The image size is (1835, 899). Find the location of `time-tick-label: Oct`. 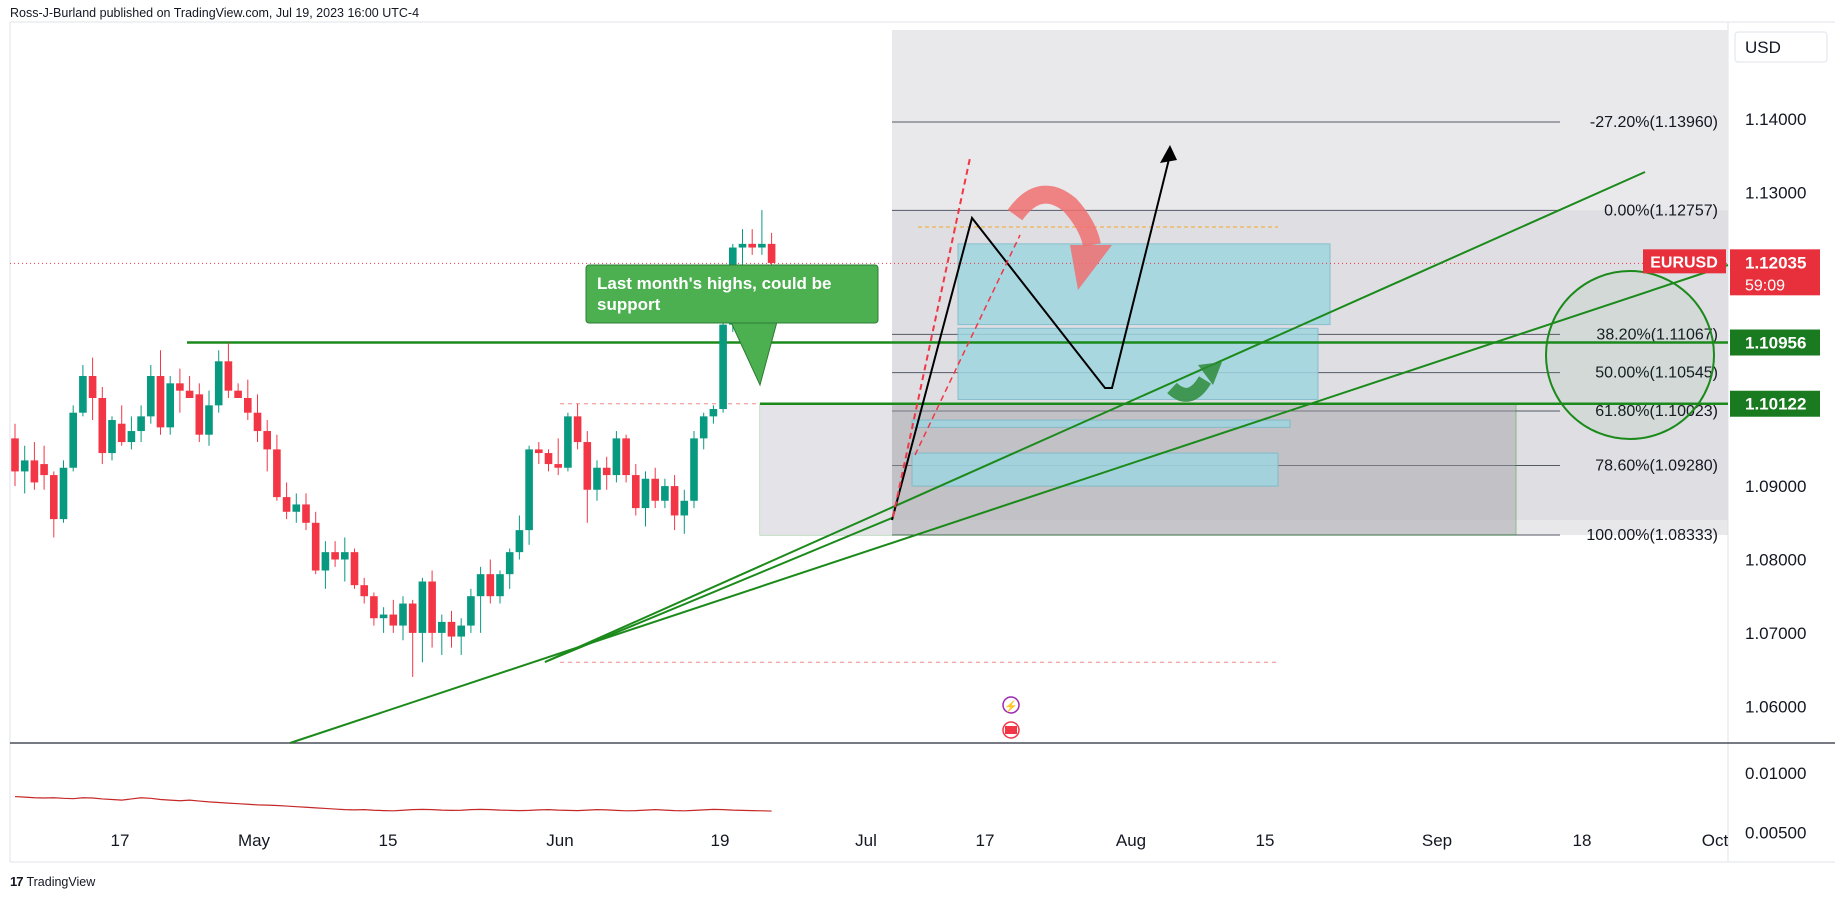

time-tick-label: Oct is located at coordinates (1715, 840).